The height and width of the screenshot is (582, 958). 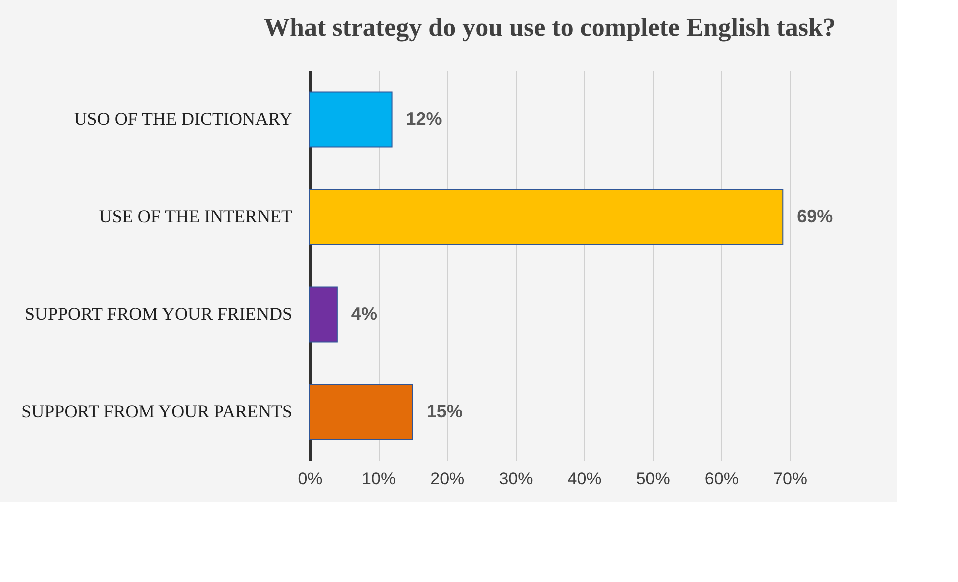 What do you see at coordinates (585, 479) in the screenshot?
I see `x-tick-label: 40%` at bounding box center [585, 479].